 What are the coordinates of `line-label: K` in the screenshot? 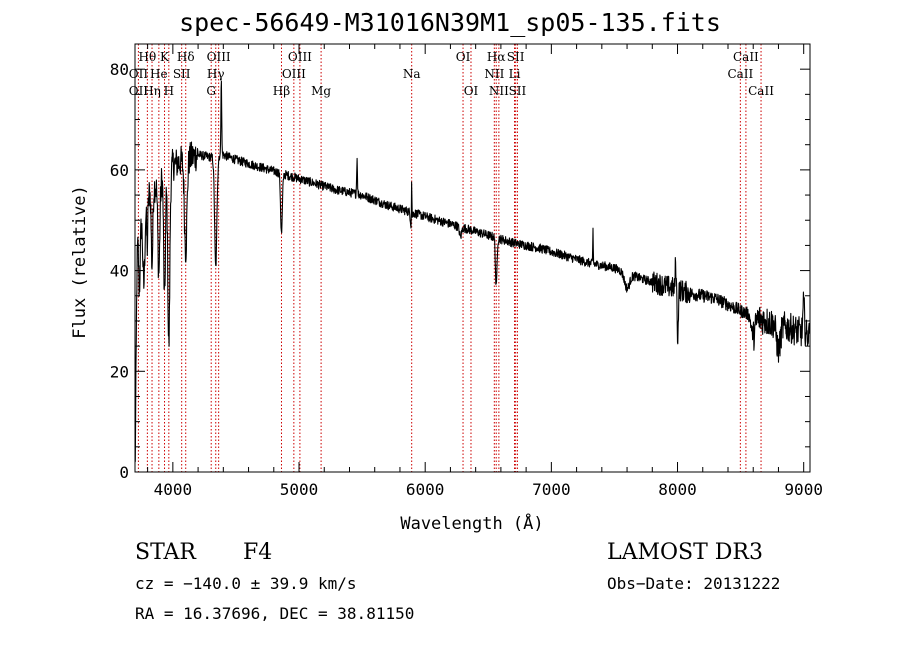 It's located at (165, 57).